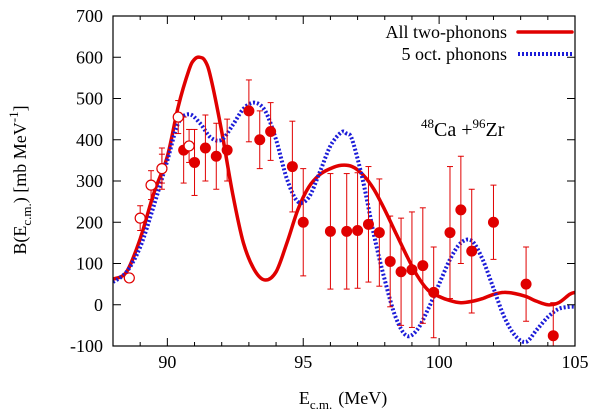  Describe the element at coordinates (495, 130) in the screenshot. I see `annotation-t2: Zr` at that location.